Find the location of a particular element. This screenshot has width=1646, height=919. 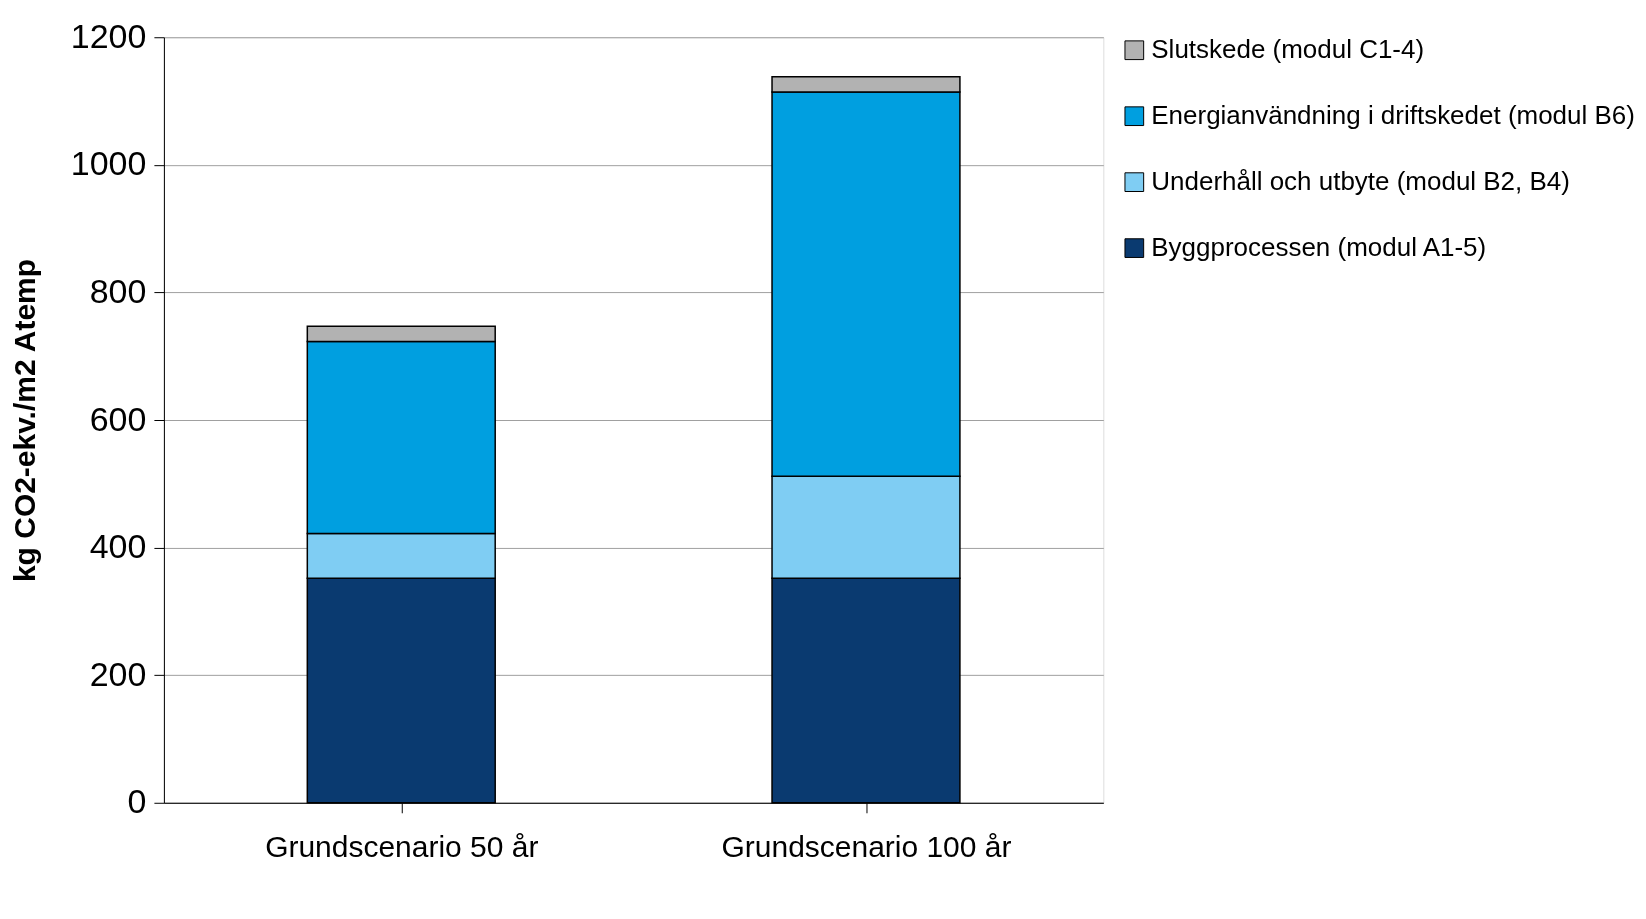

y-tick-label: 800 is located at coordinates (118, 290).